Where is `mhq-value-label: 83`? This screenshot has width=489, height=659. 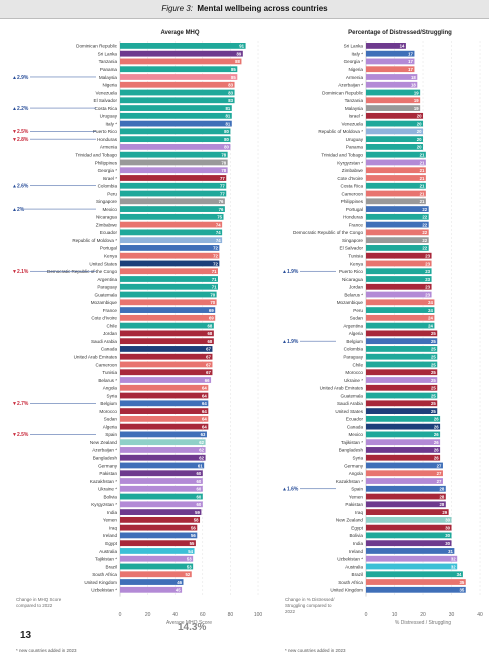 mhq-value-label: 83 is located at coordinates (230, 92).